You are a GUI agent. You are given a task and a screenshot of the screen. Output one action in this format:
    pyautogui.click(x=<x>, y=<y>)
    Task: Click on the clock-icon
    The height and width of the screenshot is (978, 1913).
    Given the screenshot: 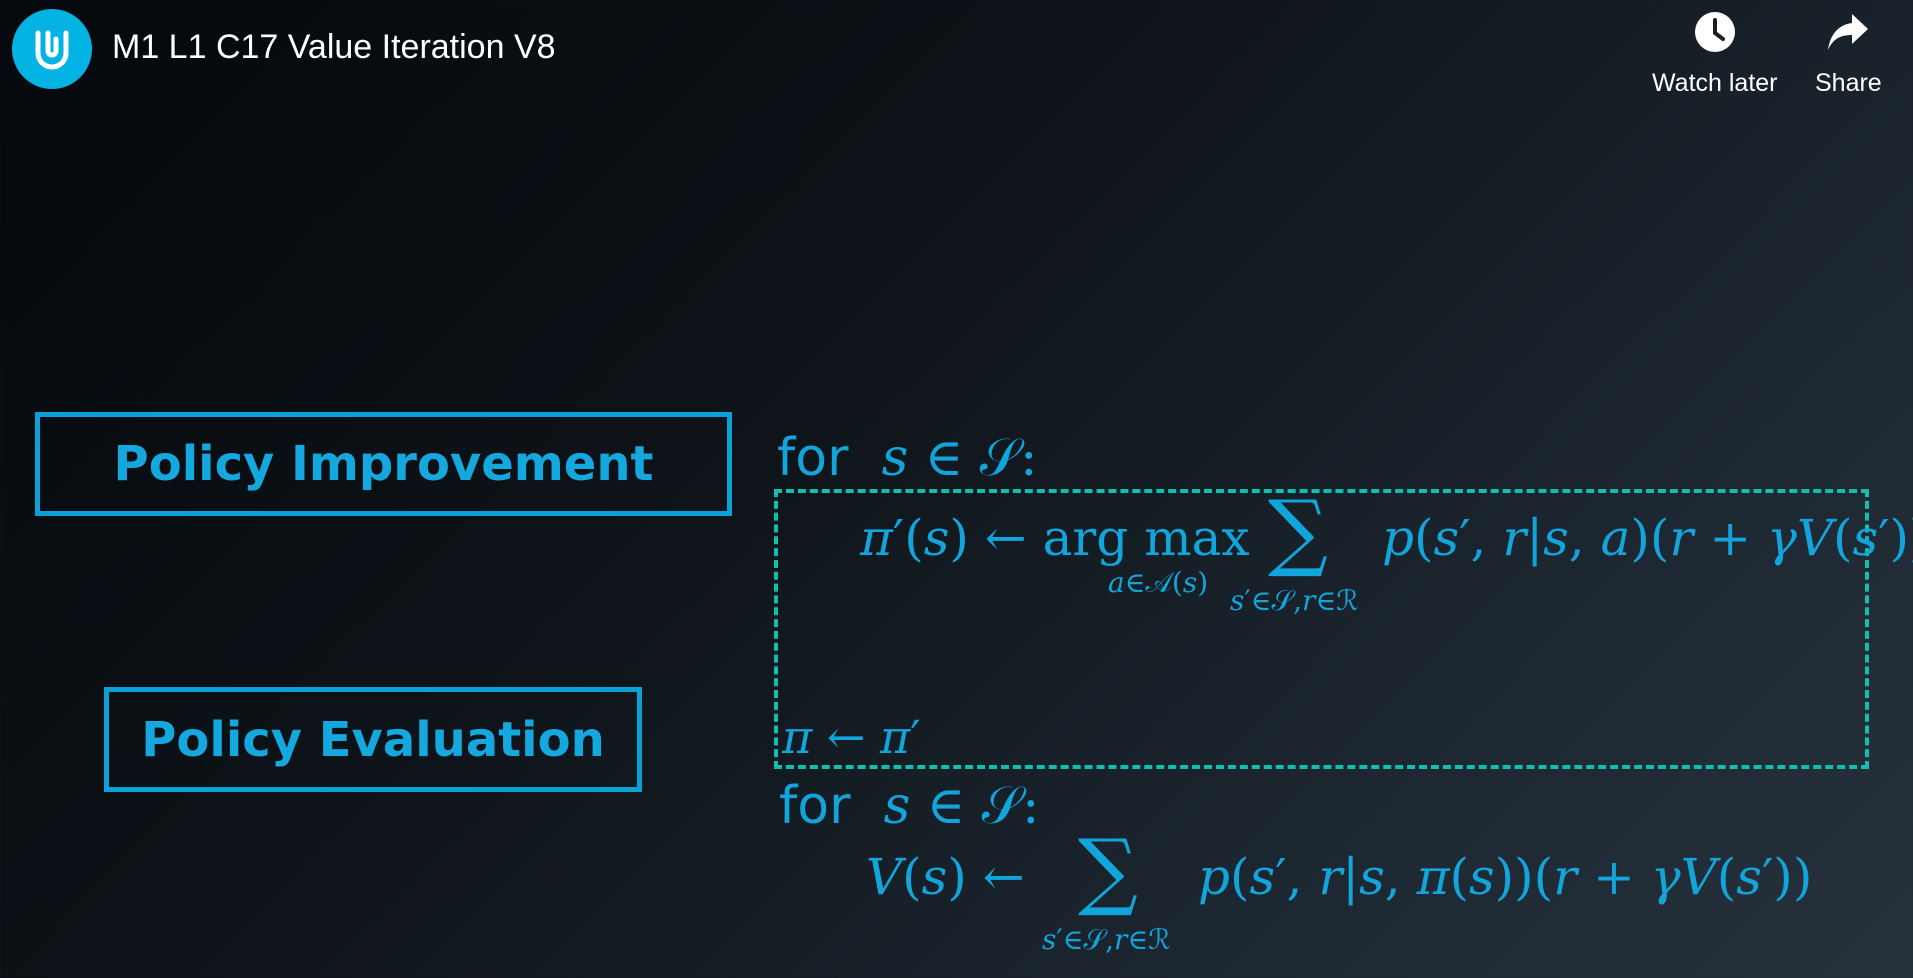 What is the action you would take?
    pyautogui.click(x=1715, y=32)
    